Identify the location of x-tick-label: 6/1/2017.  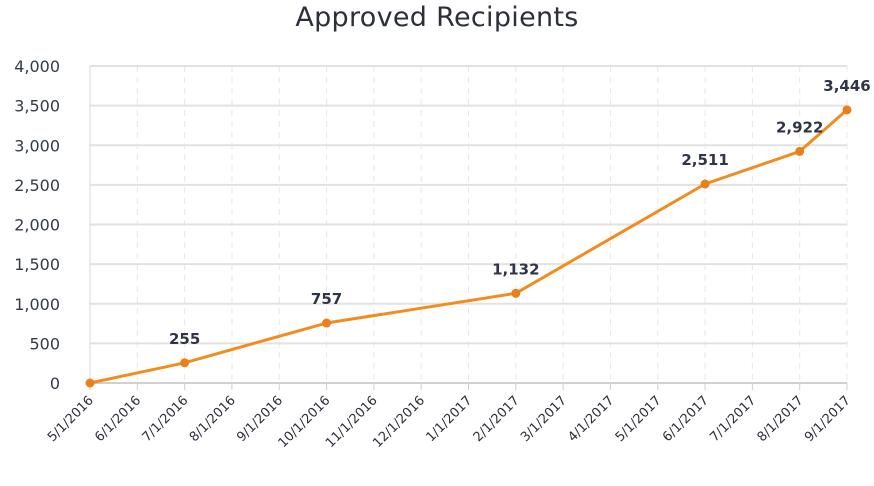
(686, 419).